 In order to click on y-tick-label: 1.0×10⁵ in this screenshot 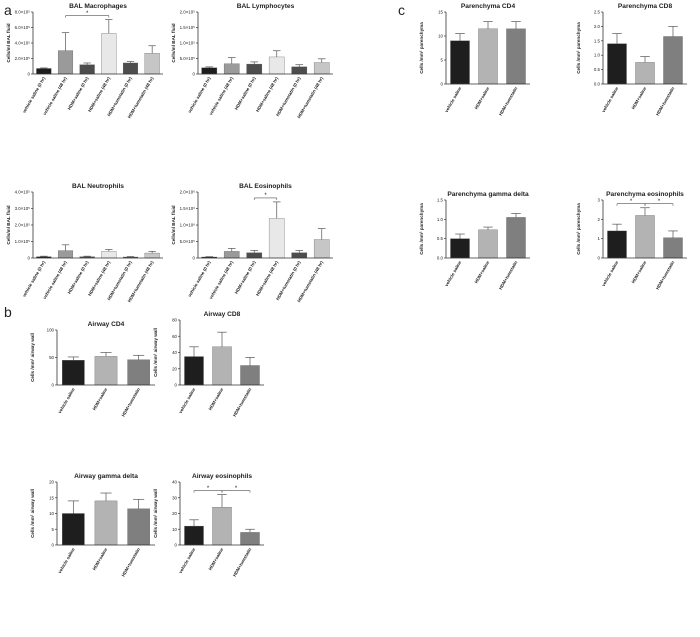, I will do `click(188, 43)`.